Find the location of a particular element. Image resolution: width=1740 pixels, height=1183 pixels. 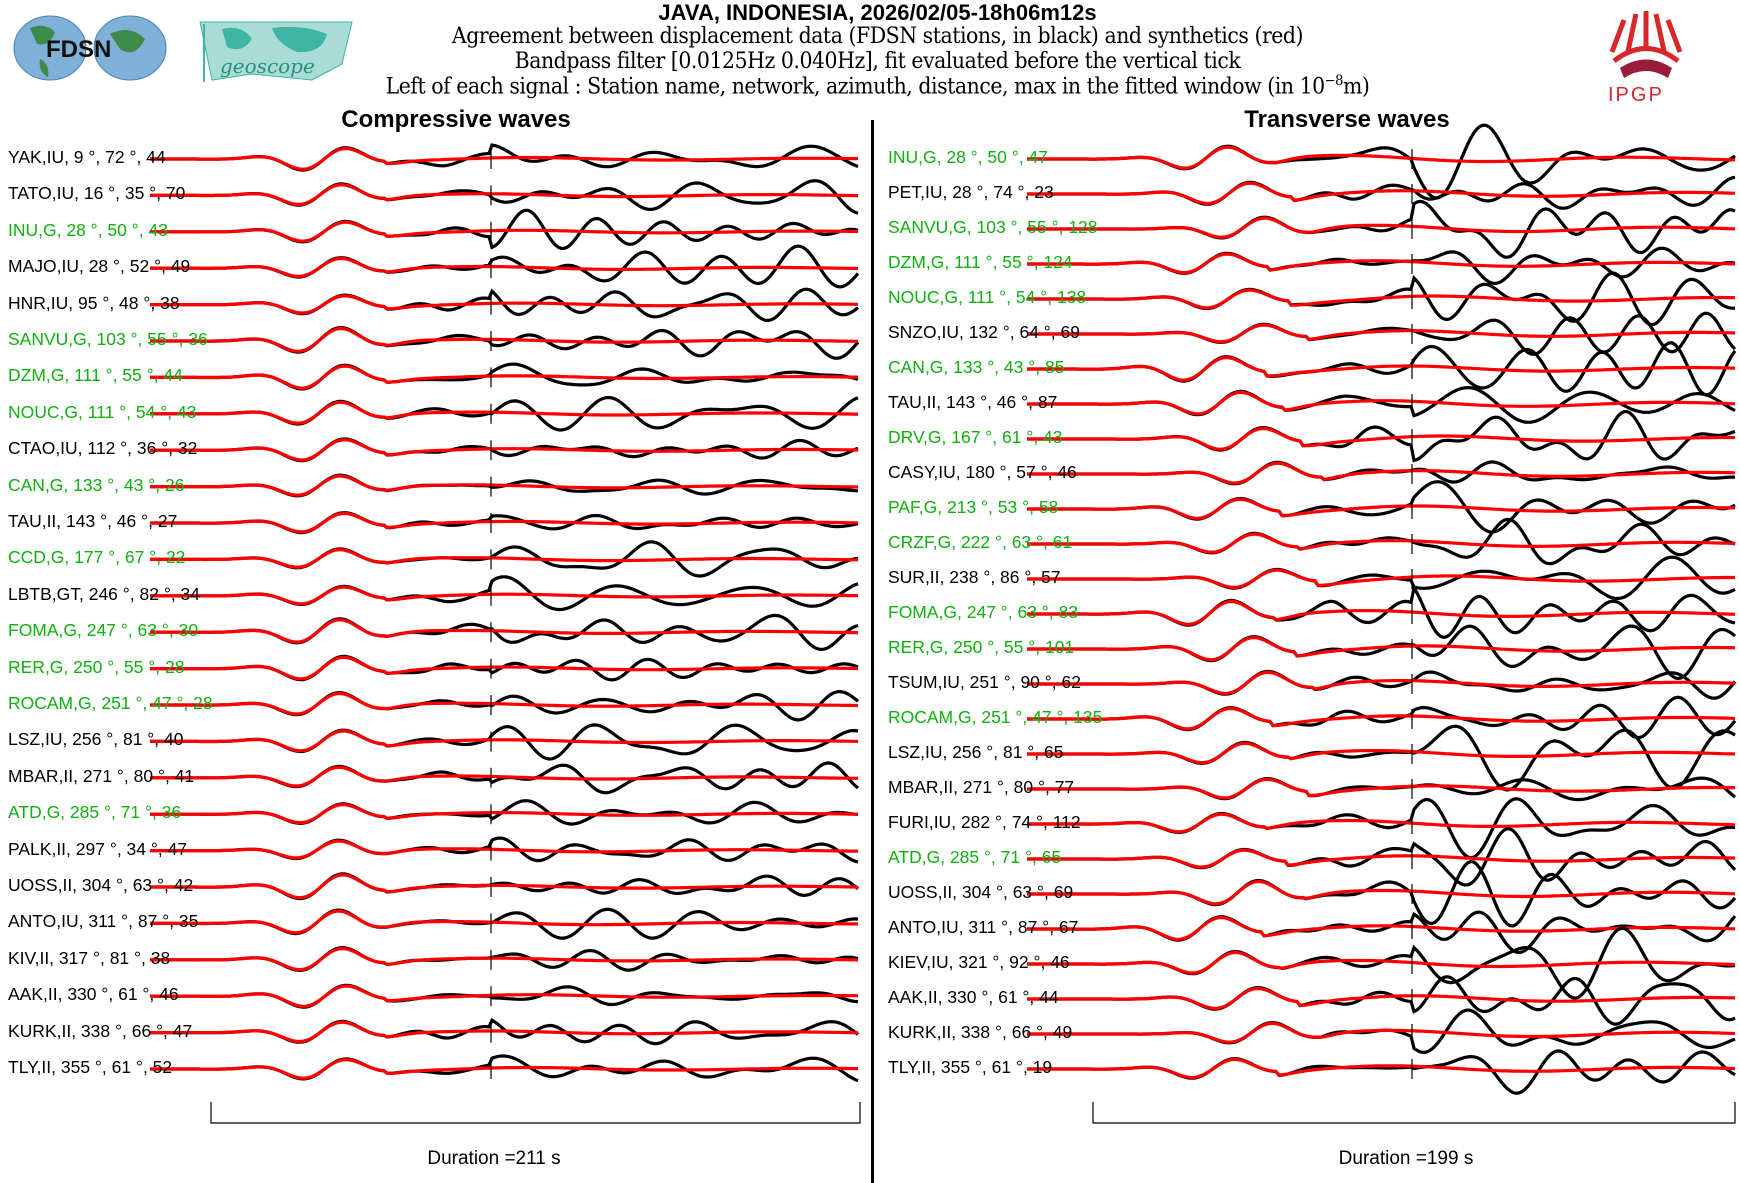

fdsn-logo: FDSN is located at coordinates (90, 48).